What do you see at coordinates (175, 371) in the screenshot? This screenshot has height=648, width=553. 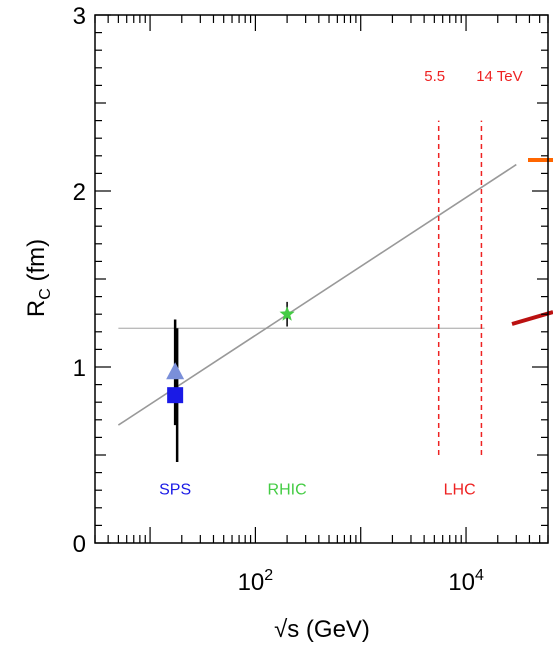 I see `data-point-triangle` at bounding box center [175, 371].